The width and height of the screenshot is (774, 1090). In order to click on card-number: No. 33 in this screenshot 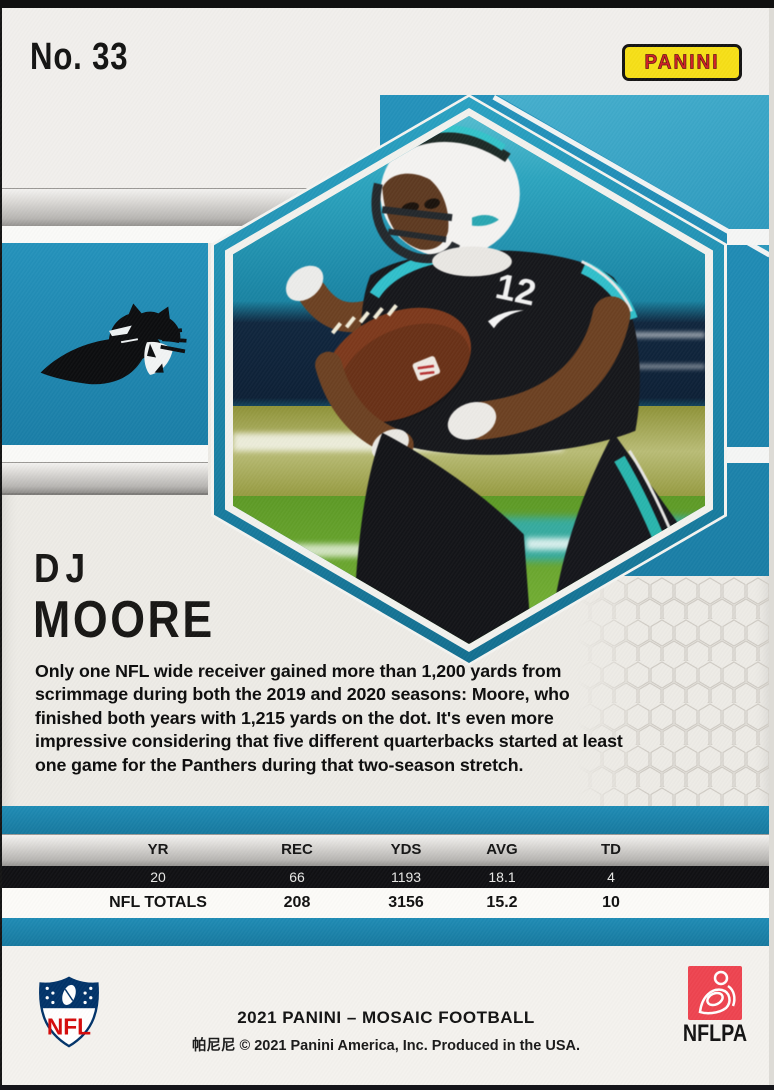, I will do `click(79, 57)`.